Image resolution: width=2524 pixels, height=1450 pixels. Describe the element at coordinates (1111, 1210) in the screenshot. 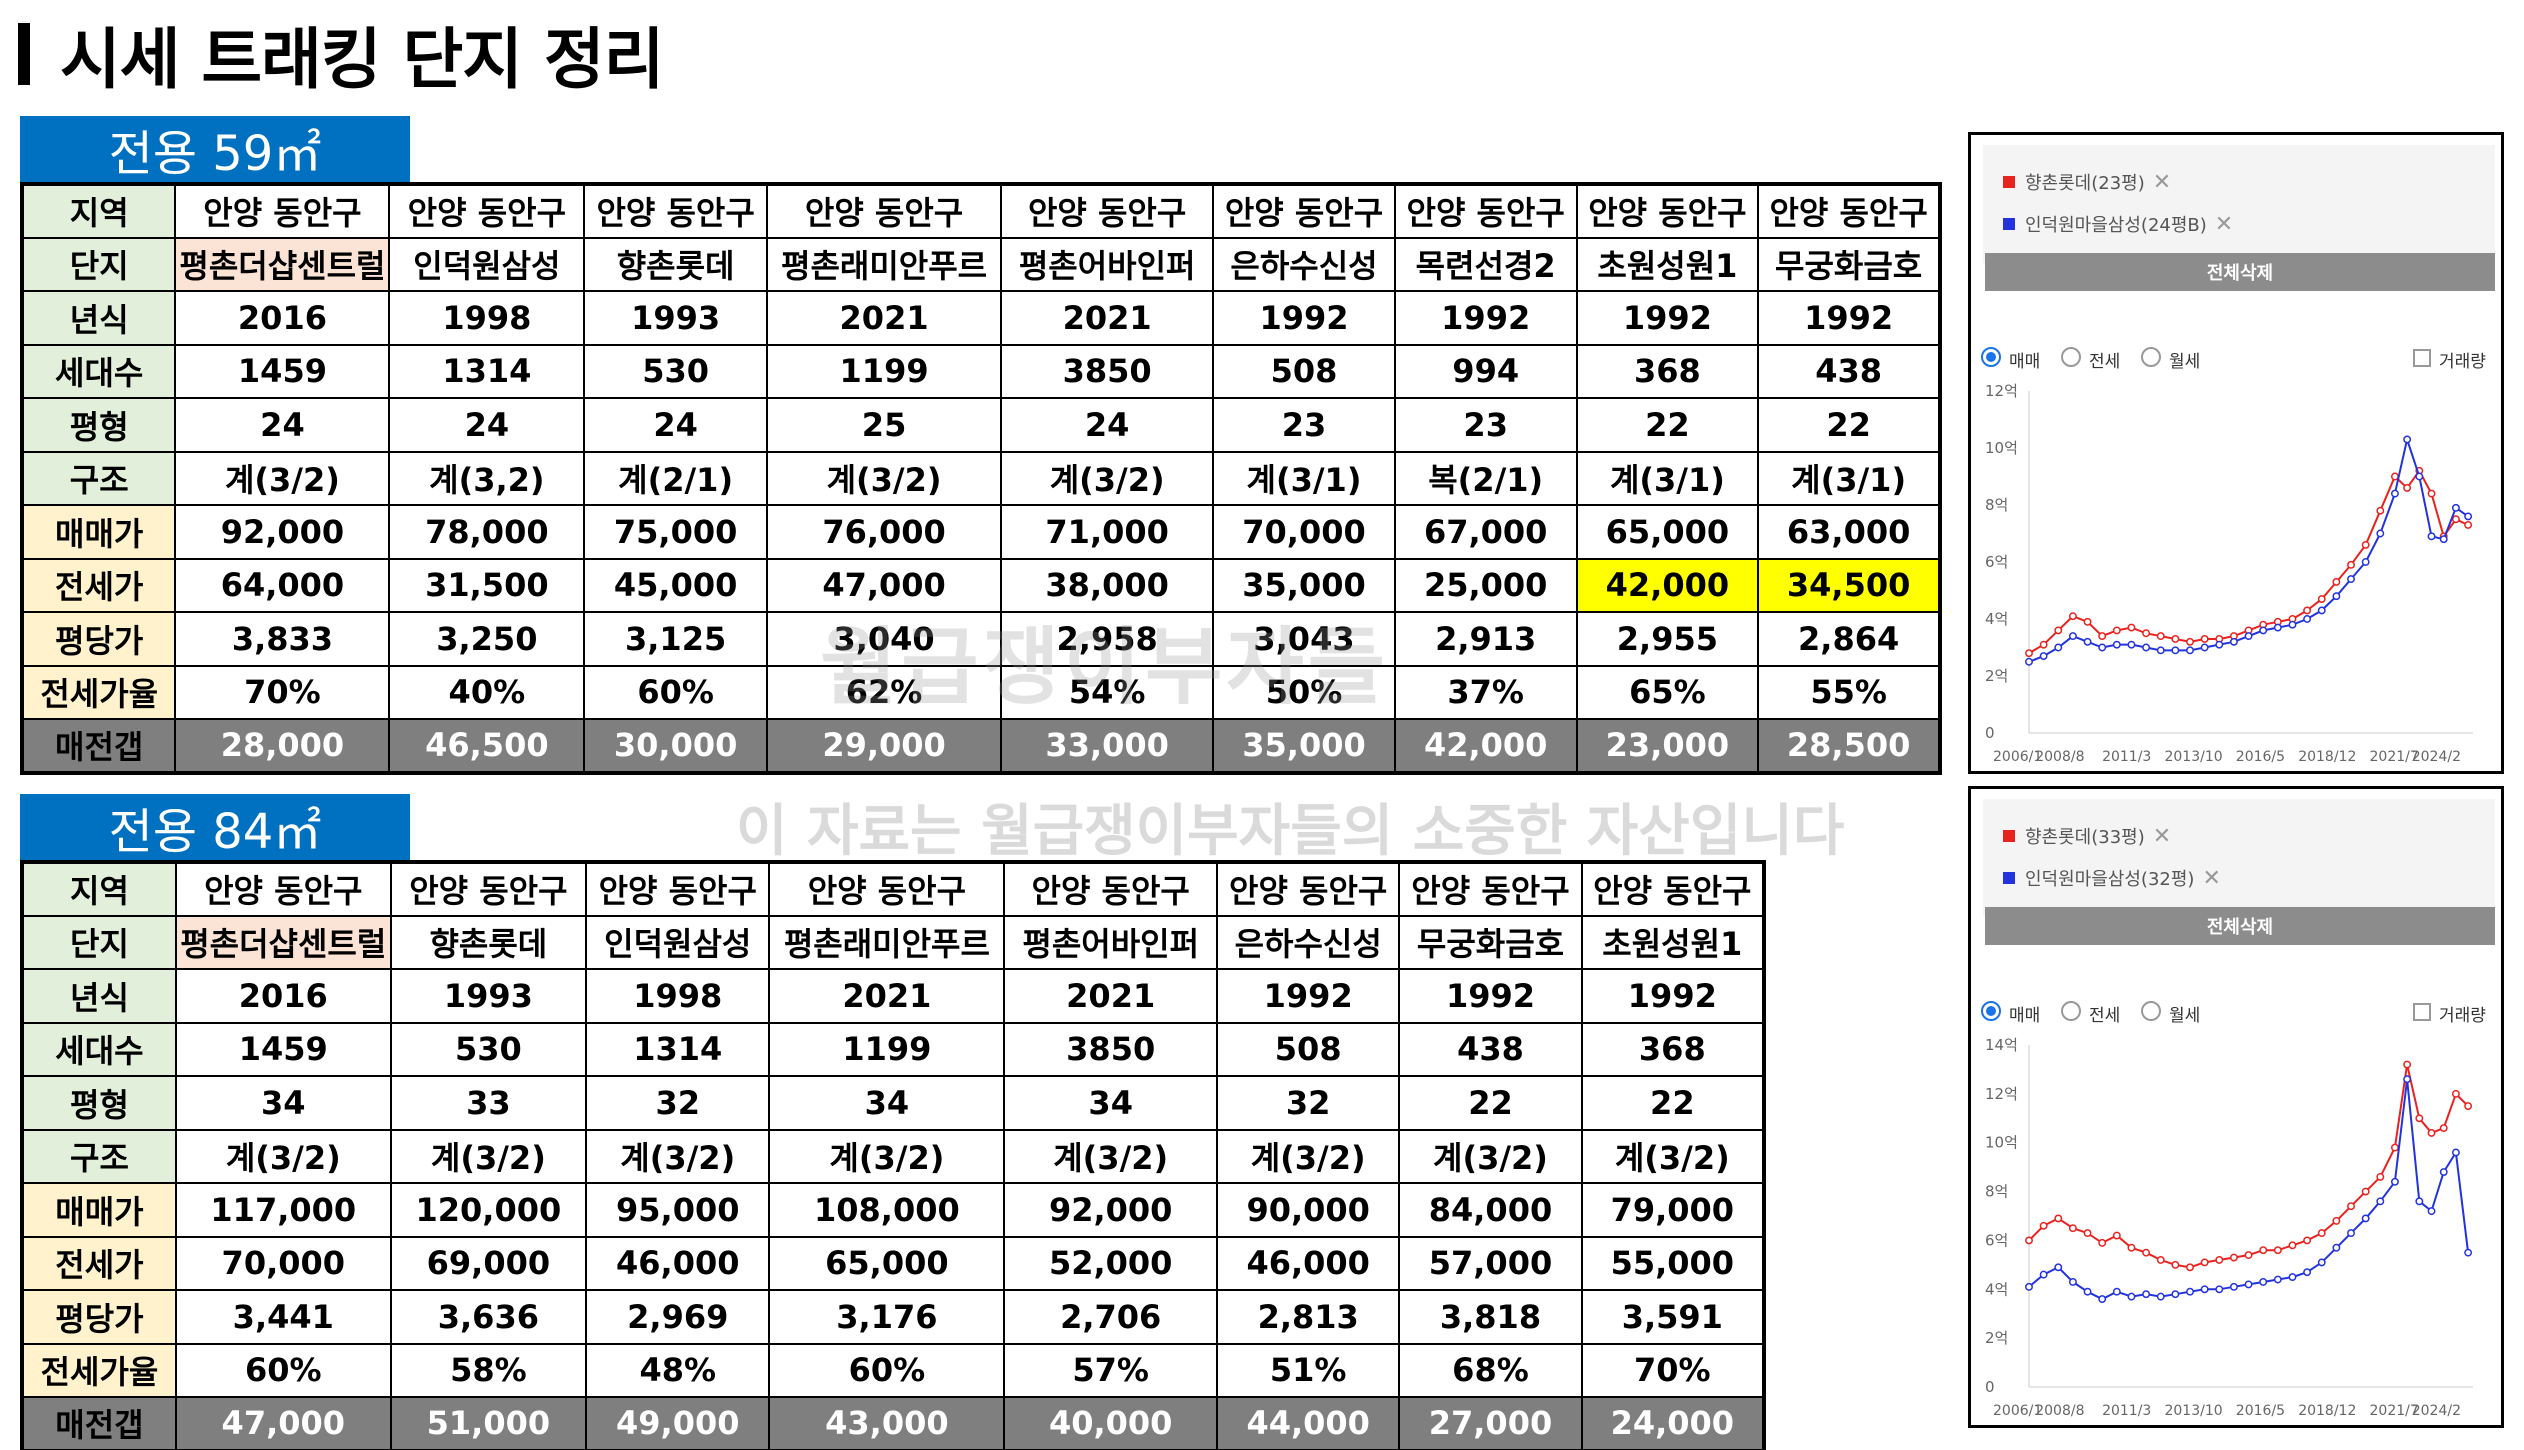

I see `table-cell: 92,000` at that location.